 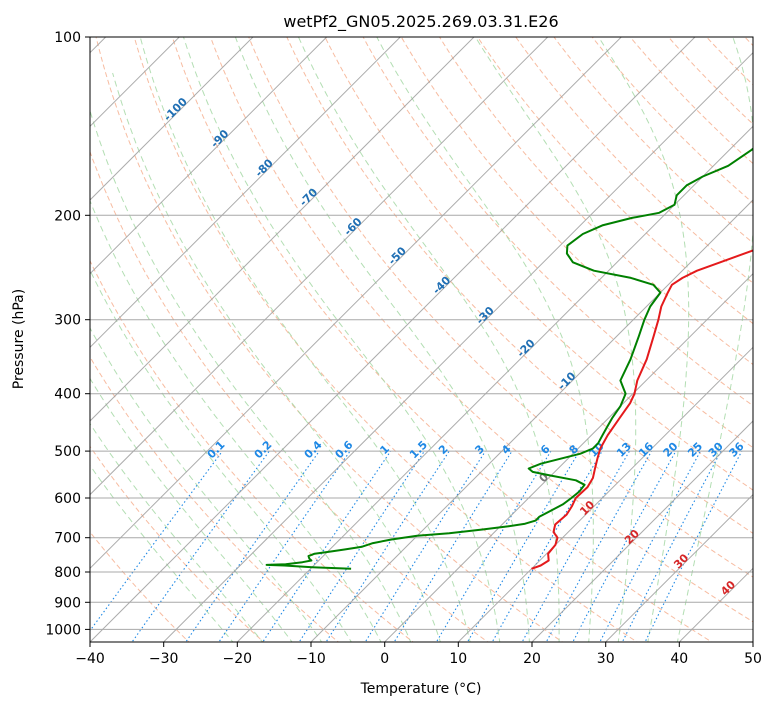 I want to click on y-axis-label: Pressure (hPa), so click(x=19, y=339).